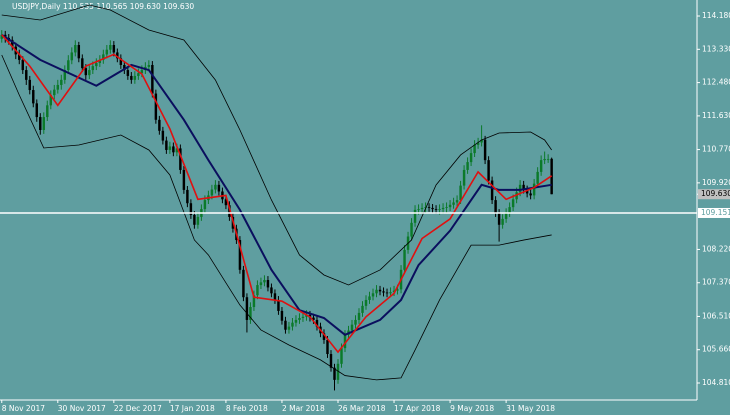 The image size is (730, 415). I want to click on x-tick-label: 30 Nov 2017, so click(82, 408).